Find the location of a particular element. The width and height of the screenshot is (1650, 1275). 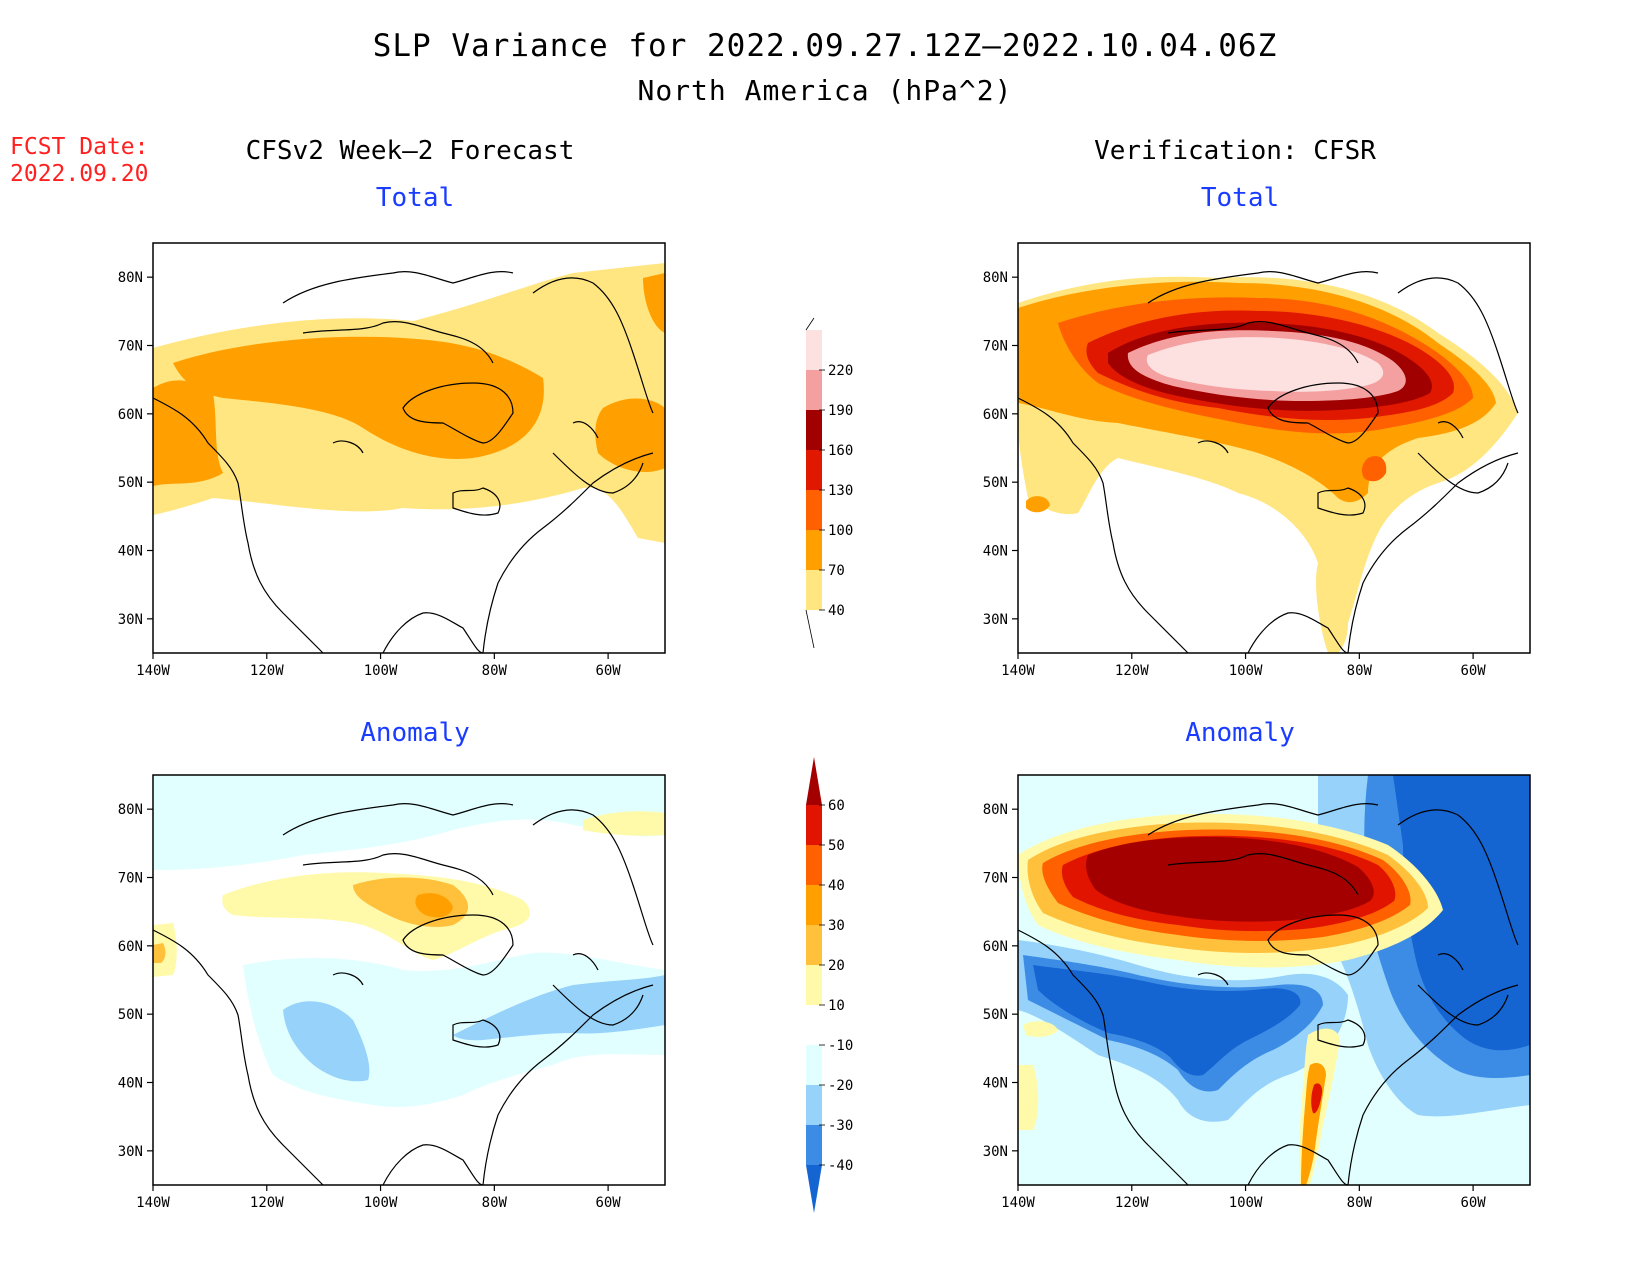

colorbar-label: 20 is located at coordinates (836, 966).